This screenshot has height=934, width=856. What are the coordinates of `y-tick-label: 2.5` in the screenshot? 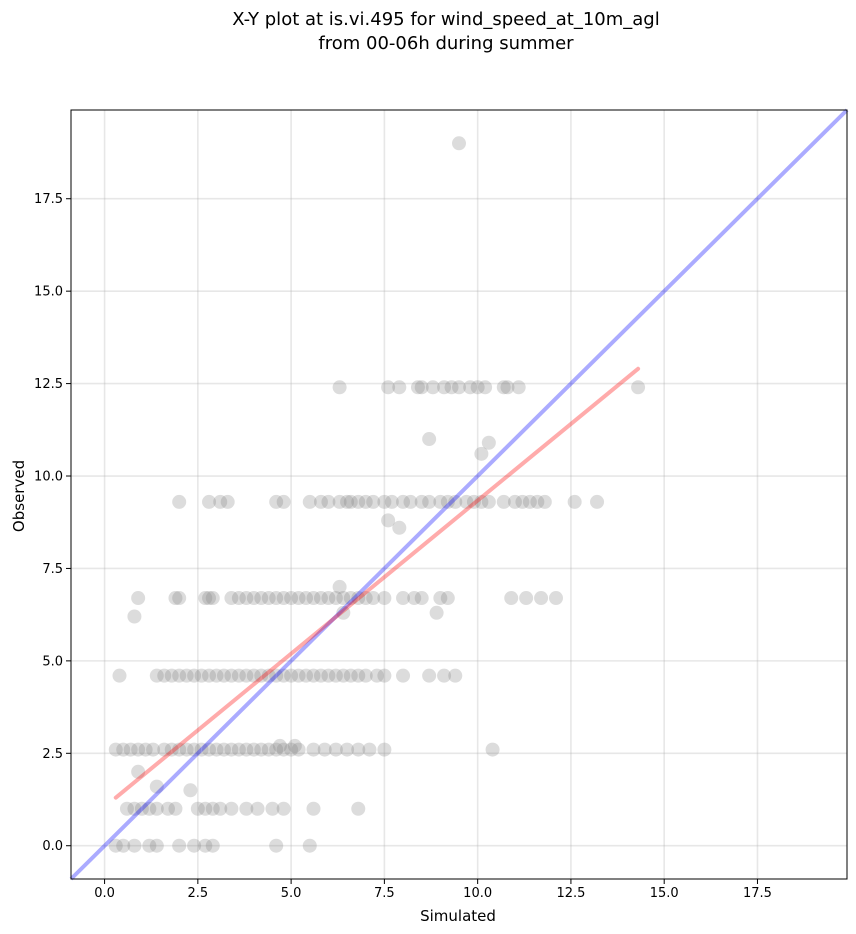 It's located at (52, 754).